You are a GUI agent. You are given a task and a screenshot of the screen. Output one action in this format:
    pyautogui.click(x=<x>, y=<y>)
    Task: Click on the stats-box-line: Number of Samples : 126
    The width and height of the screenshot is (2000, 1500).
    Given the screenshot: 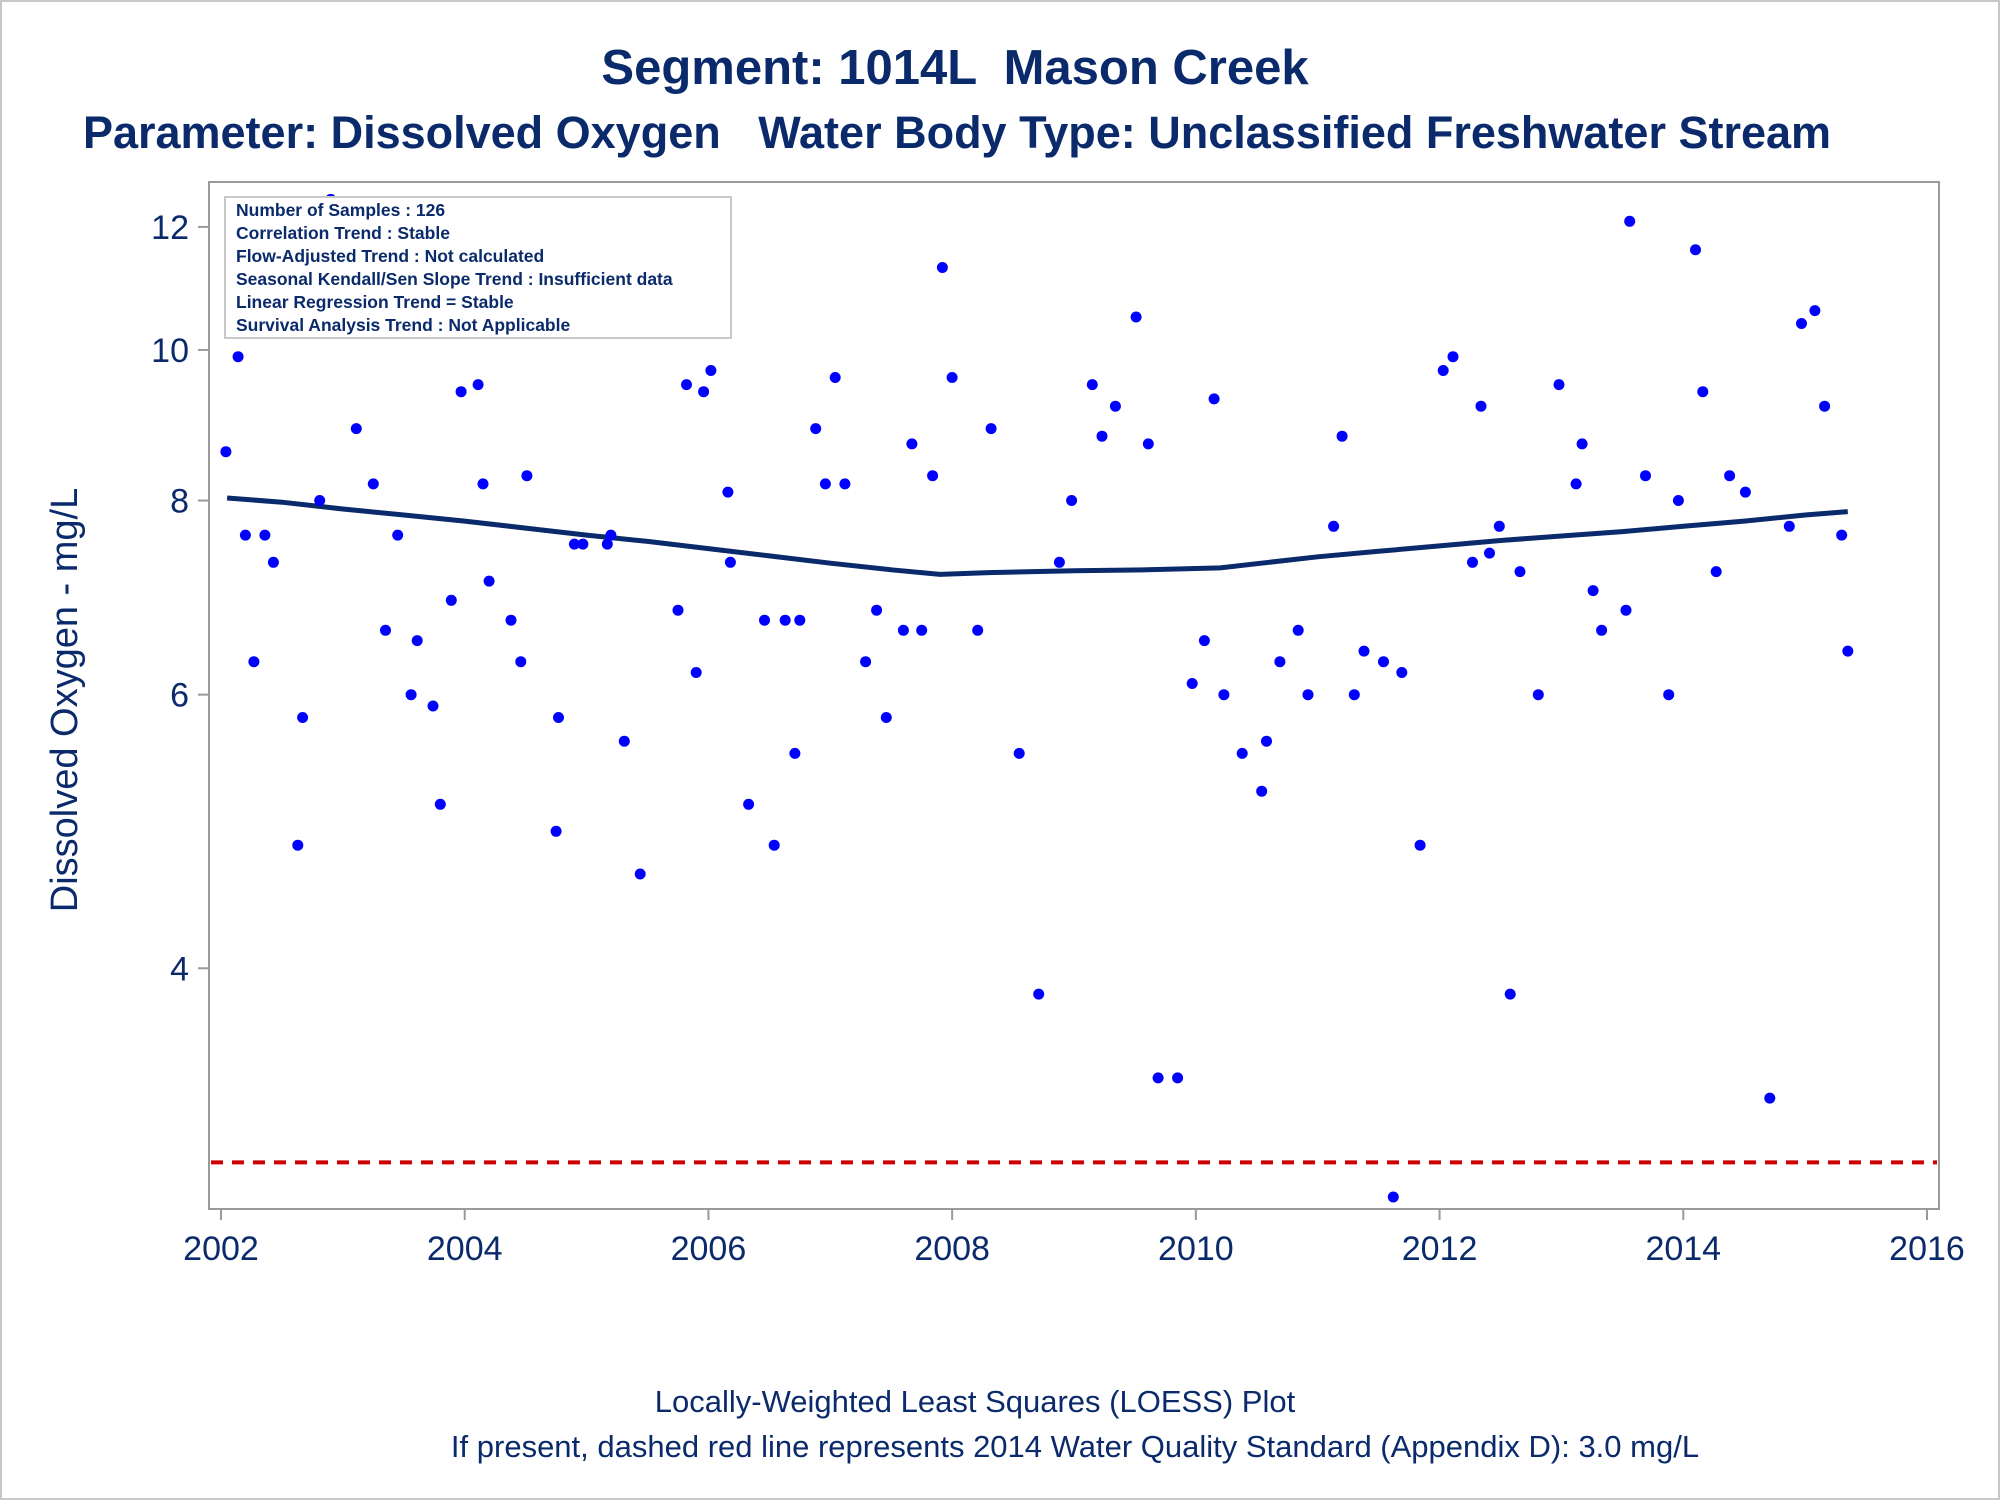 What is the action you would take?
    pyautogui.click(x=340, y=210)
    